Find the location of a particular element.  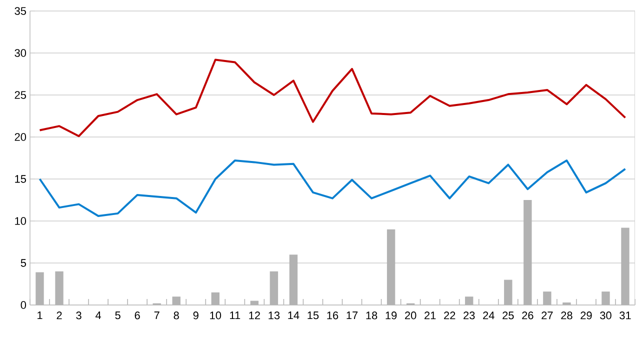

x-tick-label: 4 is located at coordinates (99, 316).